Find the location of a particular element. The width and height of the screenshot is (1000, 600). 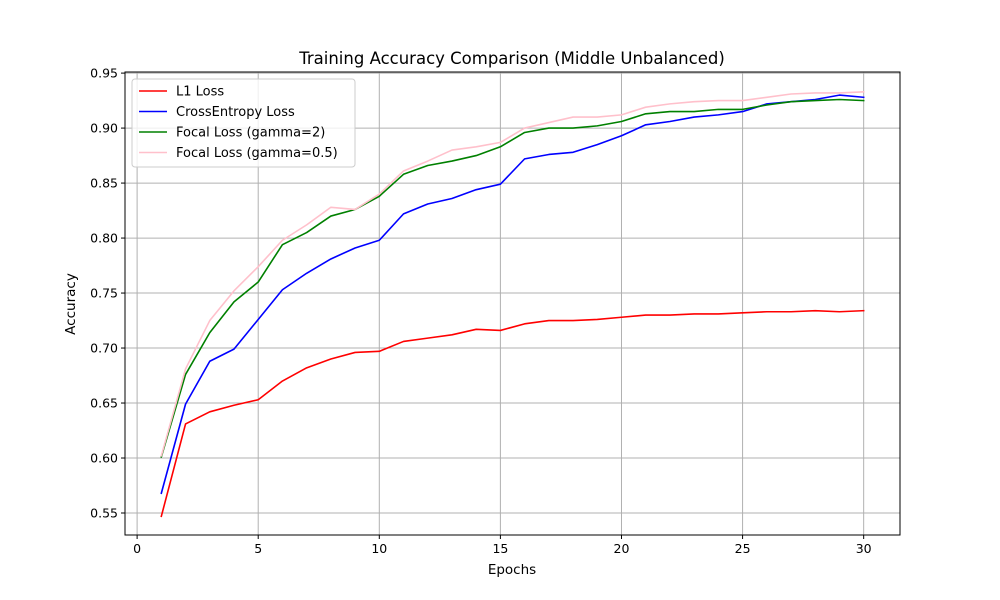

legend-label-1: L1 Loss is located at coordinates (200, 92).